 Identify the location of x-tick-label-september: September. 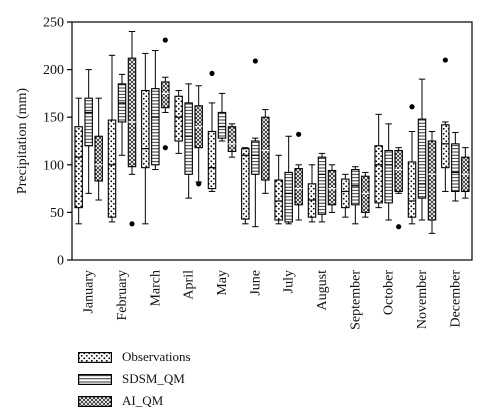
(355, 300).